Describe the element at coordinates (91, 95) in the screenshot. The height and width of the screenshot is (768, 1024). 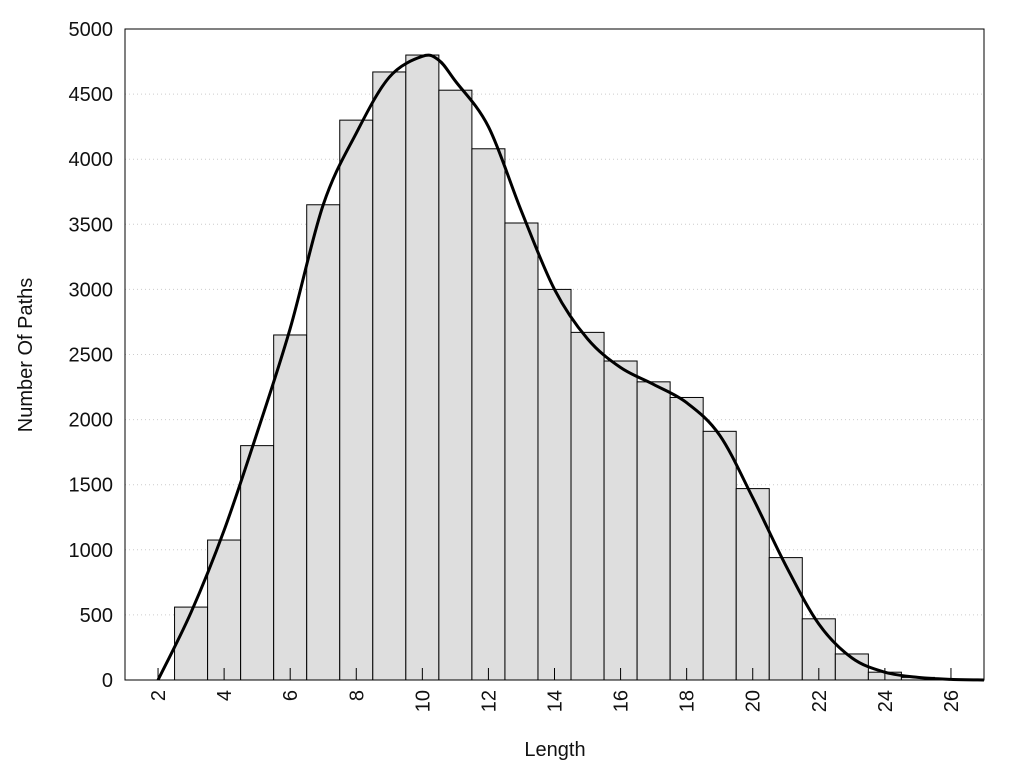
I see `y-tick-label: 4500` at that location.